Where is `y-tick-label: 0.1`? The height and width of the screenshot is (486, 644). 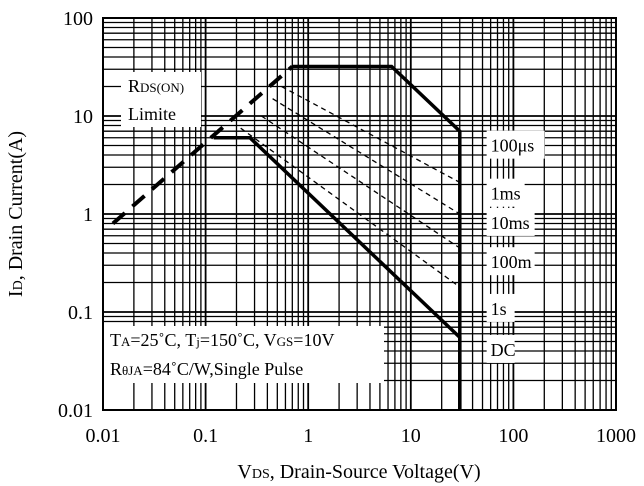 y-tick-label: 0.1 is located at coordinates (80, 313).